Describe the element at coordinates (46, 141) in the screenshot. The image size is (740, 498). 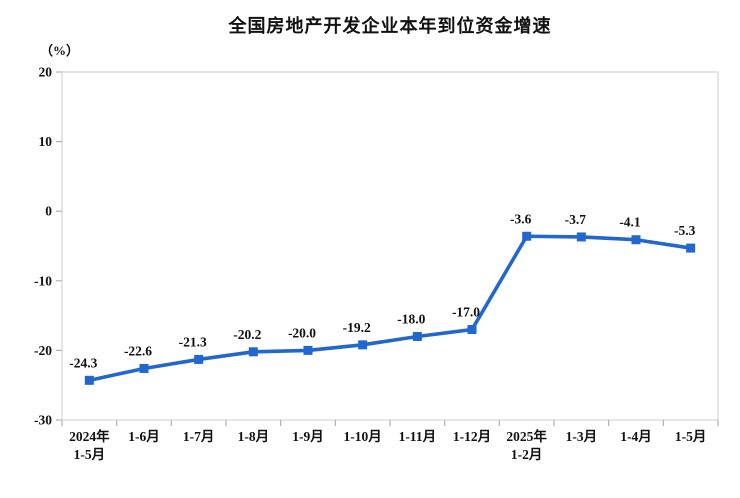
I see `y-tick-label: 10` at that location.